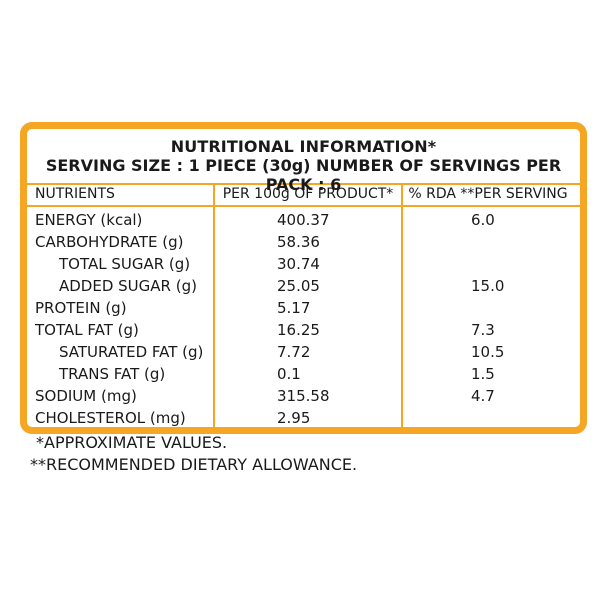 This screenshot has height=600, width=600. I want to click on nutrient-rda: 10.5, so click(488, 352).